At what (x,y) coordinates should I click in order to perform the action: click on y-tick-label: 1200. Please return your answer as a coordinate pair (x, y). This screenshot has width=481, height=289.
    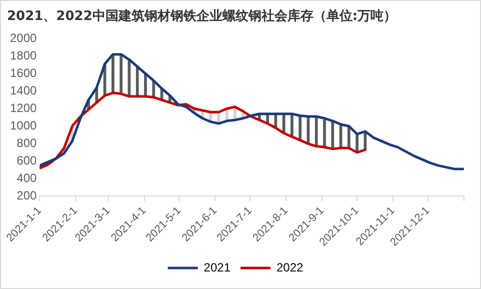
    Looking at the image, I should click on (24, 107).